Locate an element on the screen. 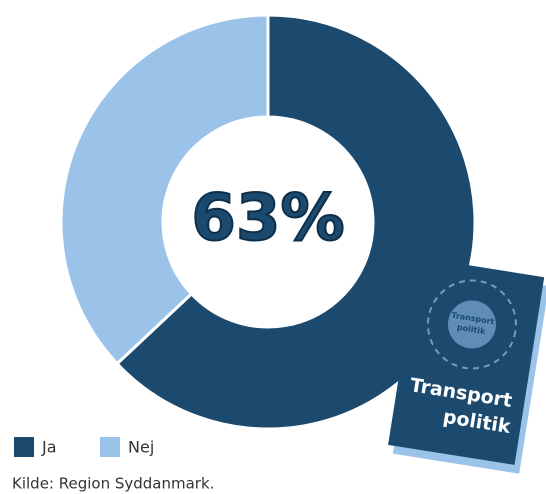  booklet-badge is located at coordinates (471, 324).